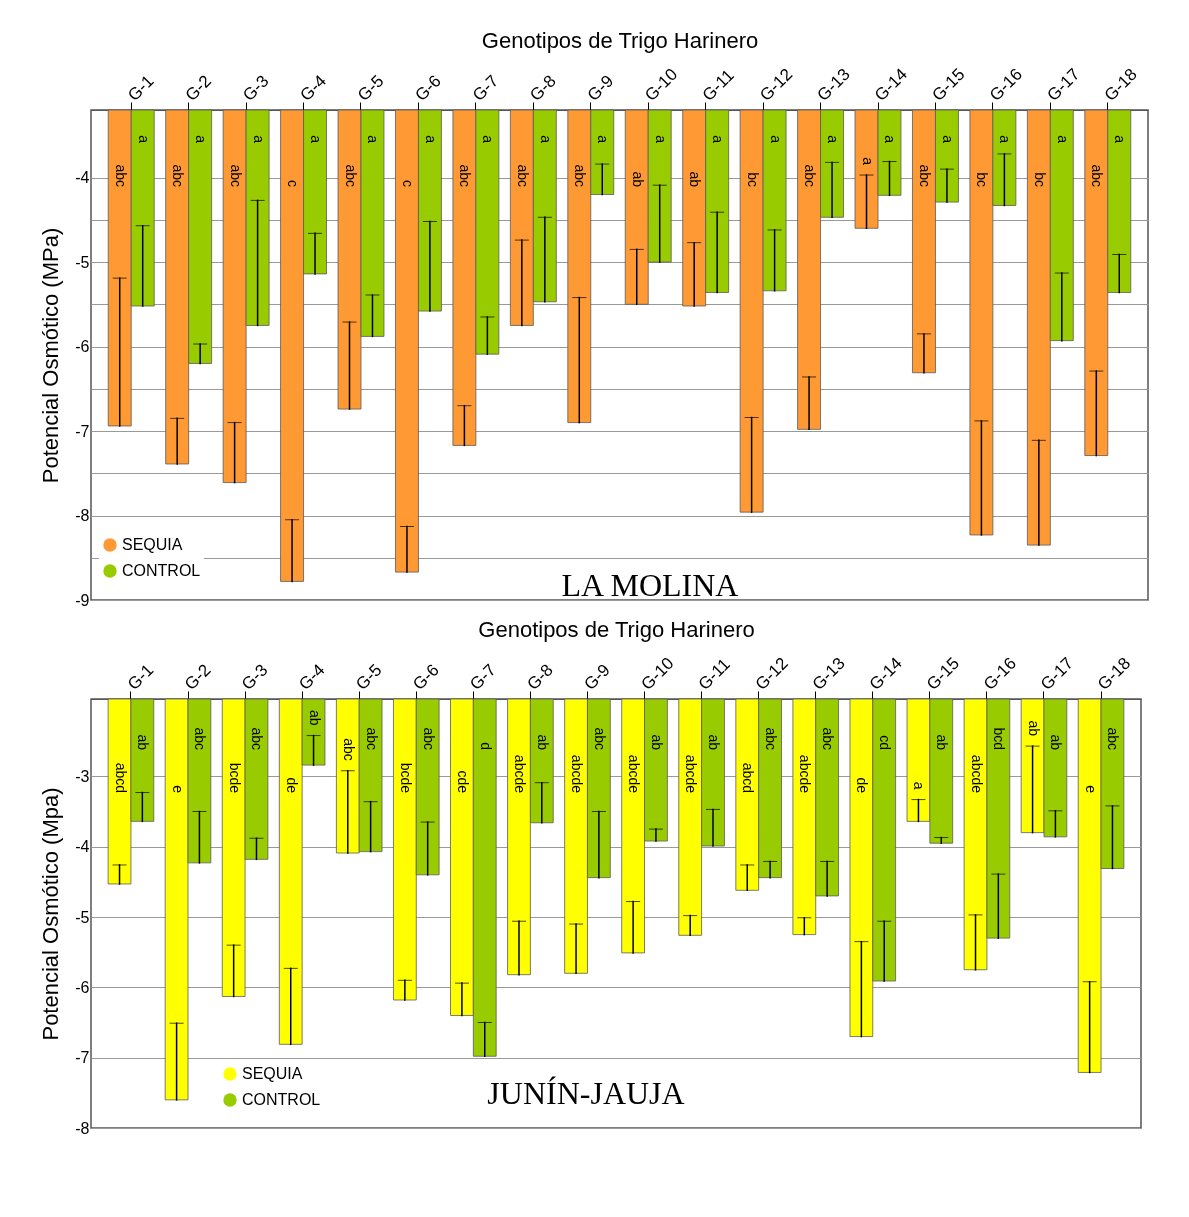 The height and width of the screenshot is (1217, 1189). Describe the element at coordinates (82, 1128) in the screenshot. I see `y-tick-label: -8` at that location.